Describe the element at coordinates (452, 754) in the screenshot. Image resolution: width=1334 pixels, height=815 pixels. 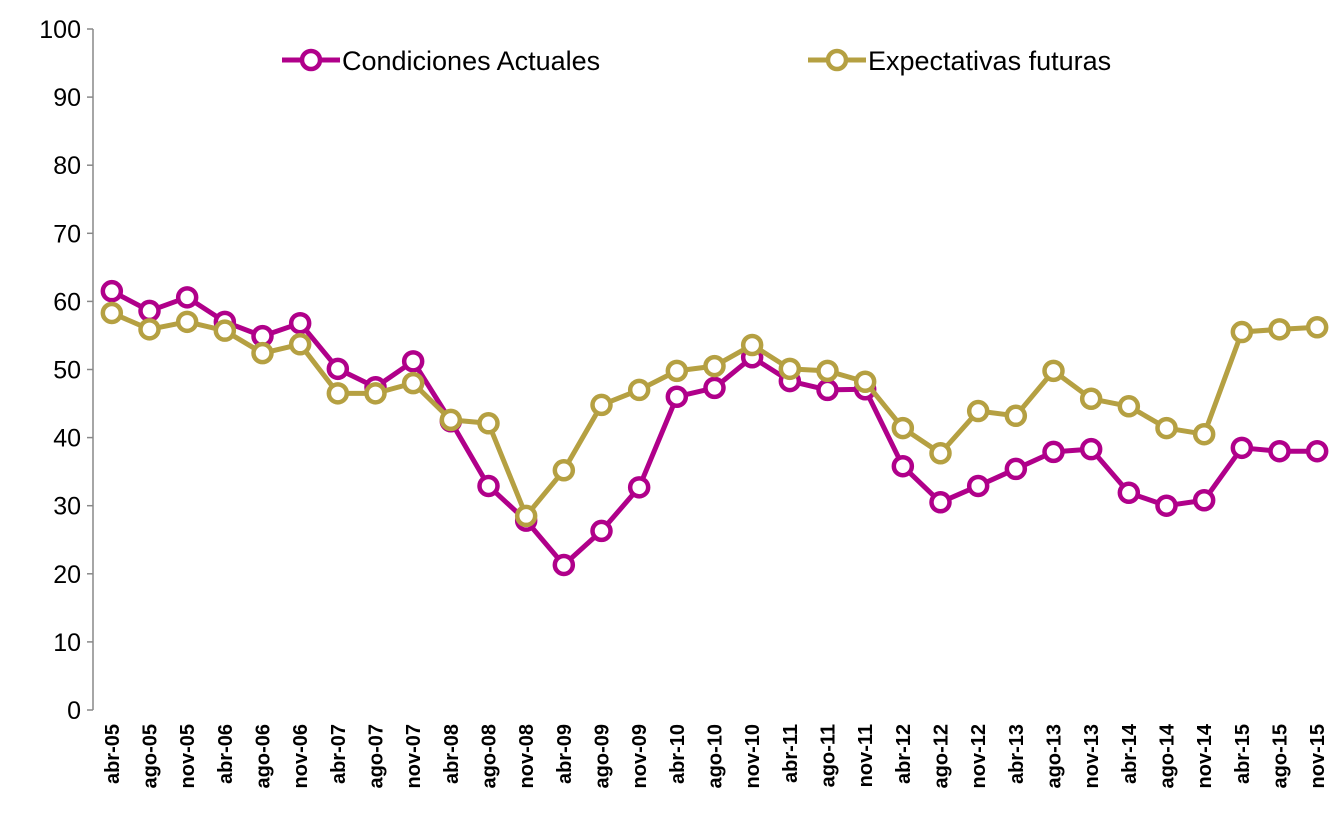
I see `x-tick-label: abr-08` at that location.